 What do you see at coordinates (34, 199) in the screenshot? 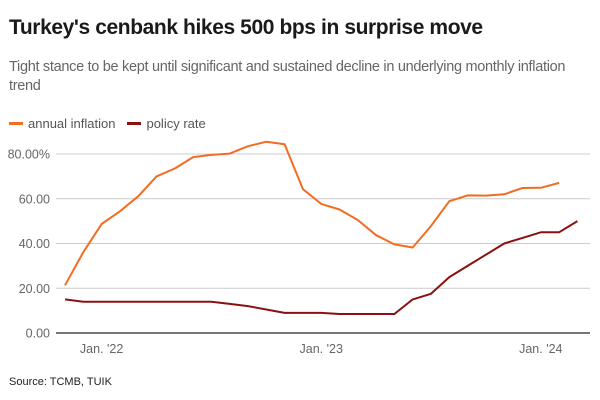
I see `y-tick-label: 60.00` at bounding box center [34, 199].